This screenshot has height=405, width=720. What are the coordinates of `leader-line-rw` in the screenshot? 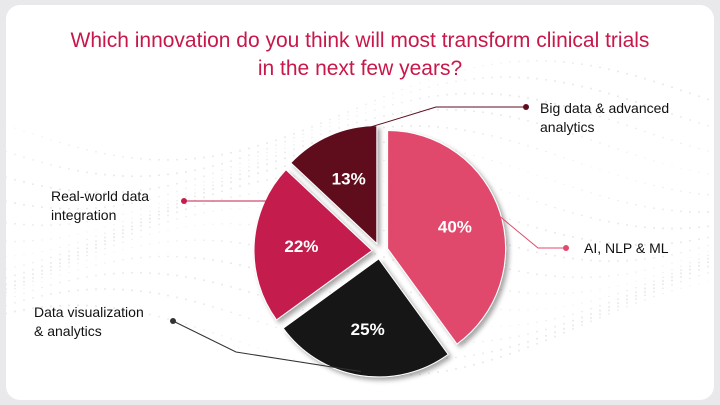 It's located at (228, 222).